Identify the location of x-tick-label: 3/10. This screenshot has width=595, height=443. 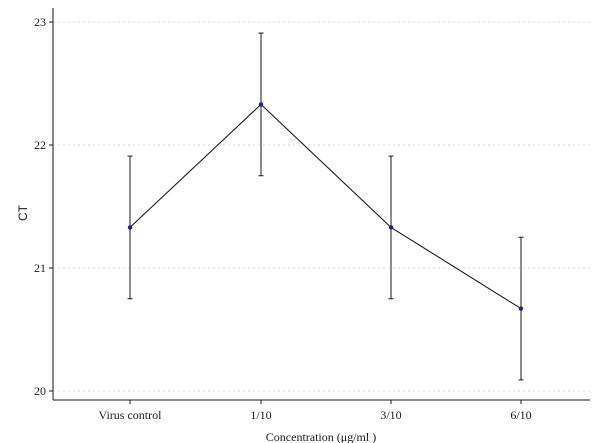
(390, 415).